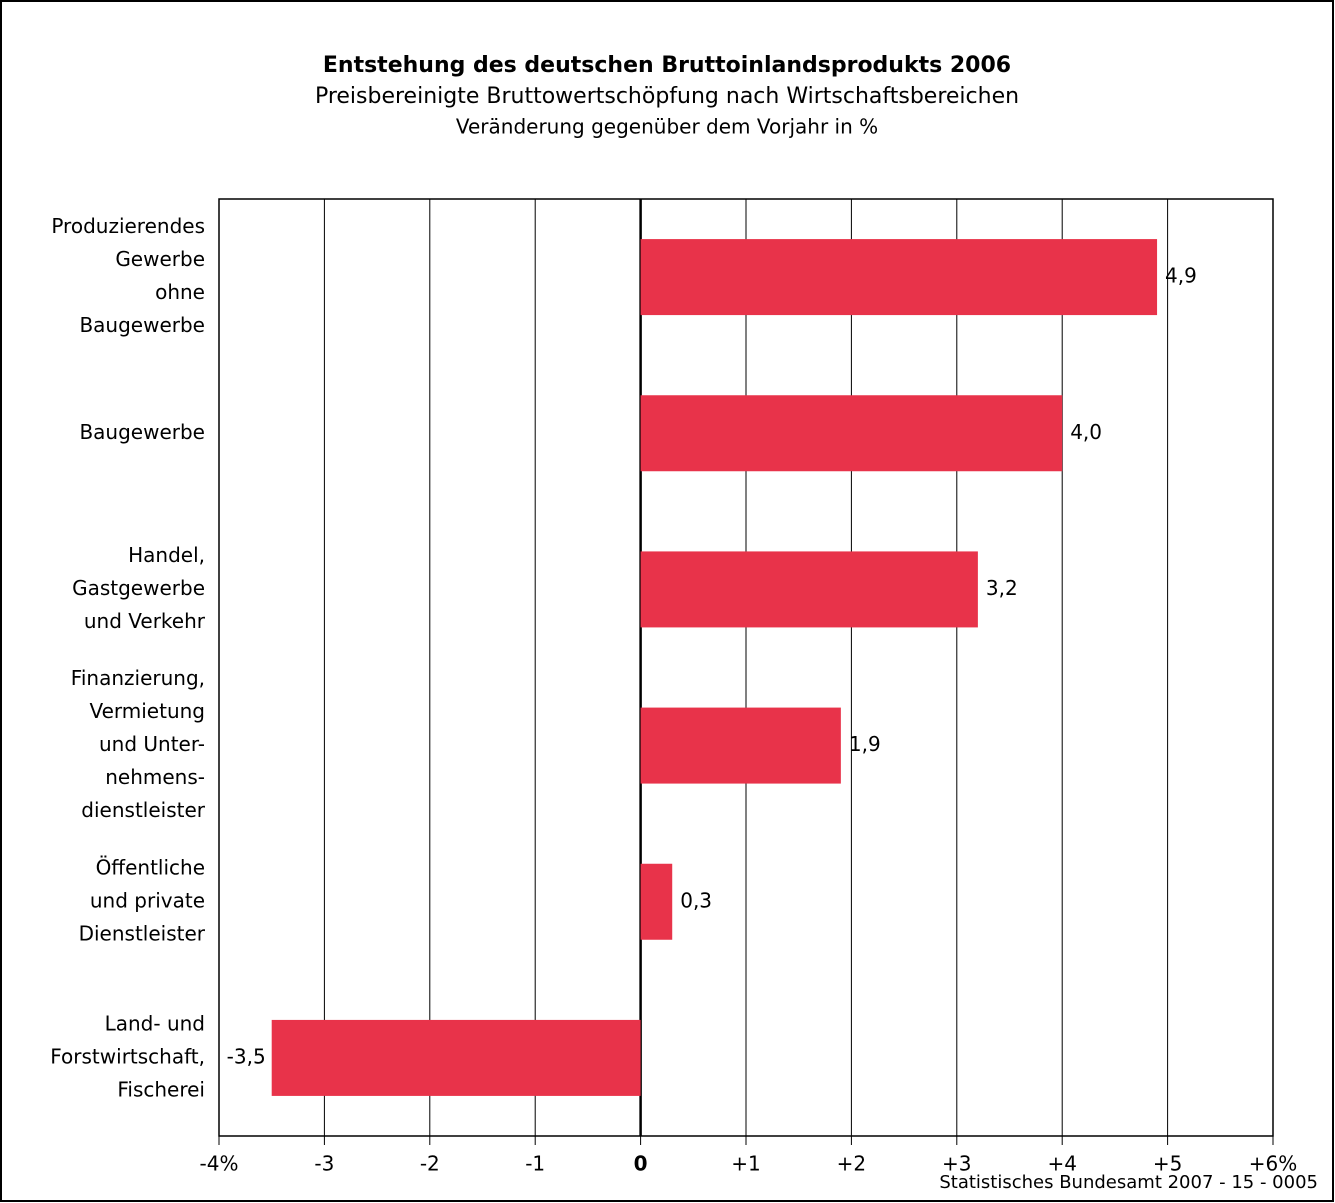 The height and width of the screenshot is (1203, 1335). I want to click on category-label: Land- und, so click(155, 1023).